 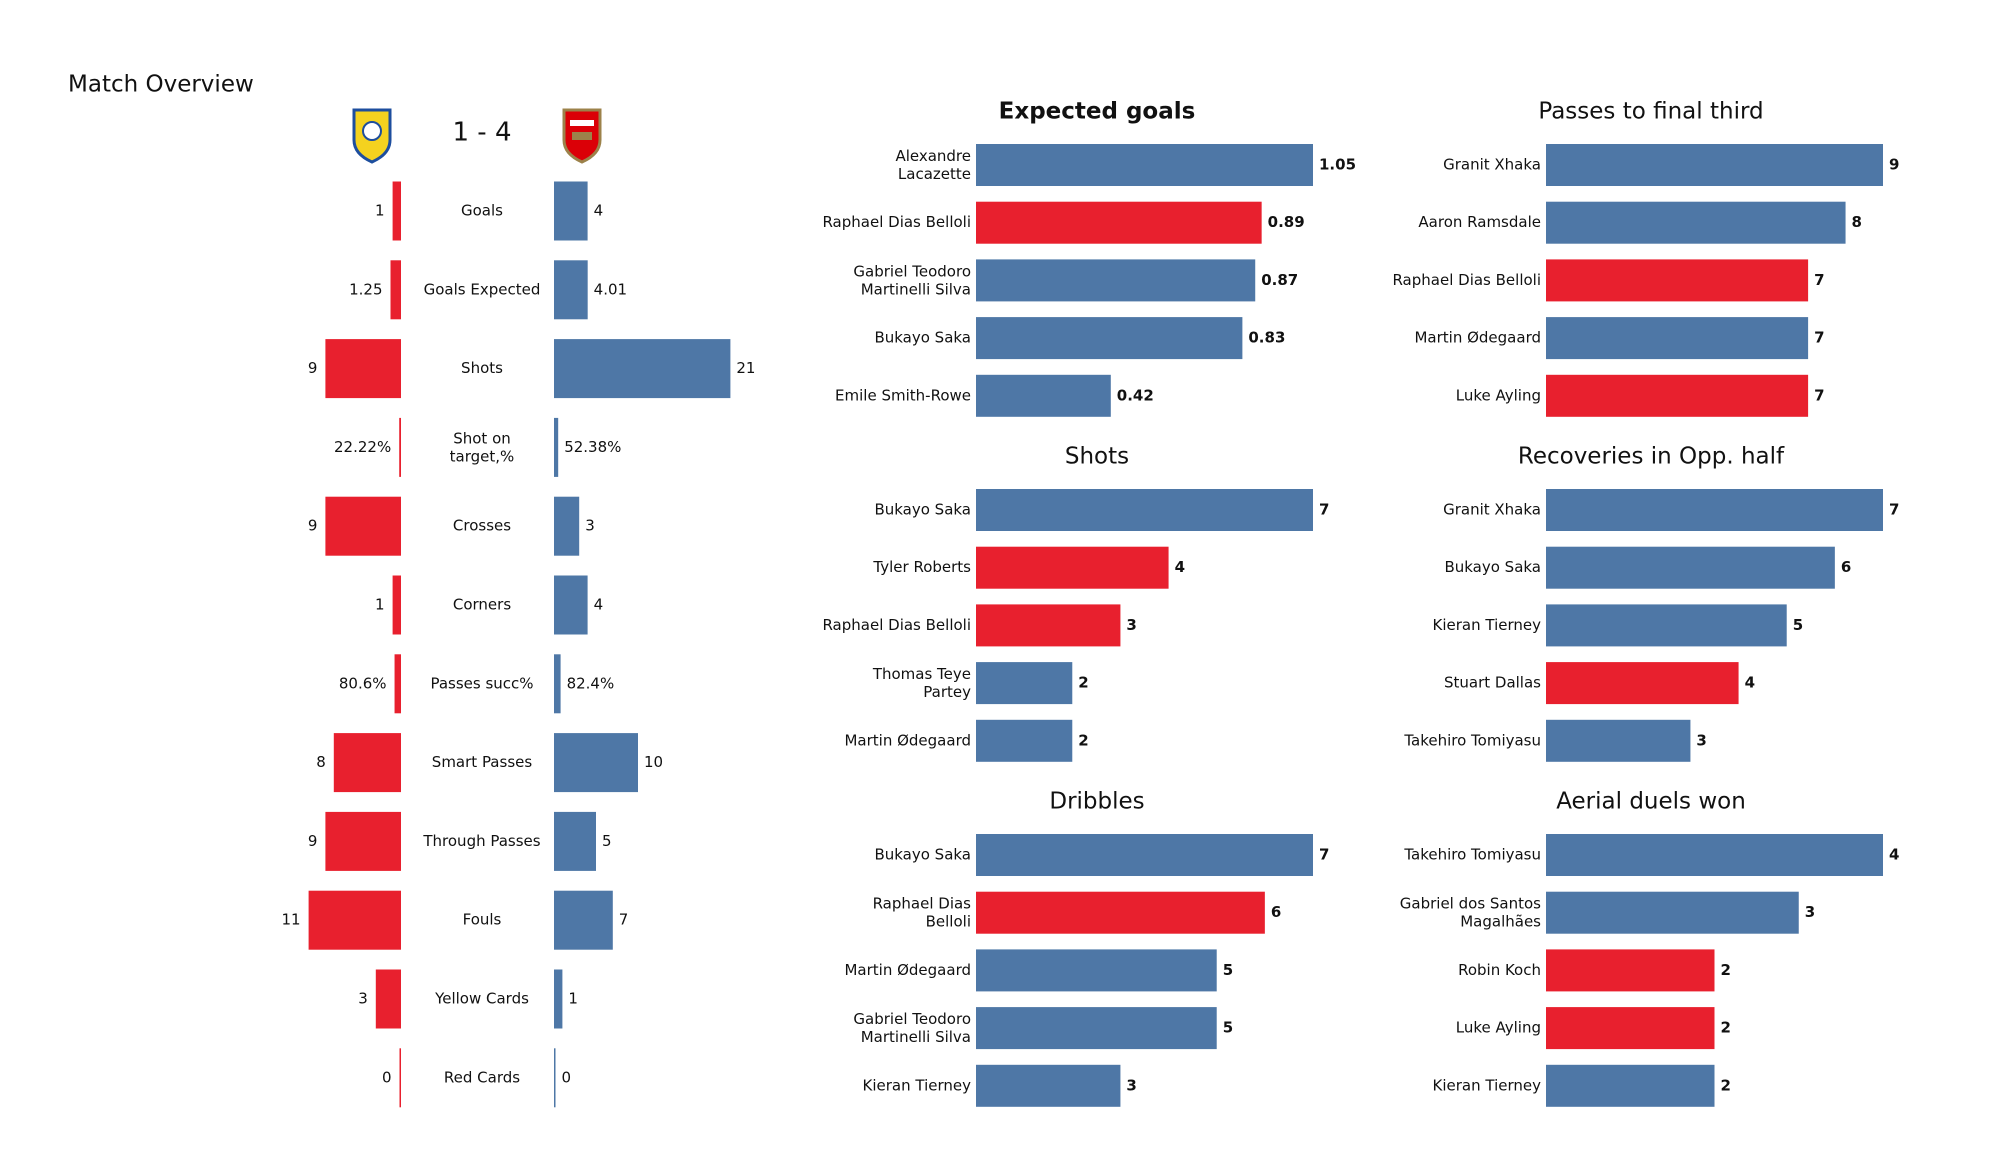 What do you see at coordinates (482, 526) in the screenshot?
I see `metric-label: Crosses` at bounding box center [482, 526].